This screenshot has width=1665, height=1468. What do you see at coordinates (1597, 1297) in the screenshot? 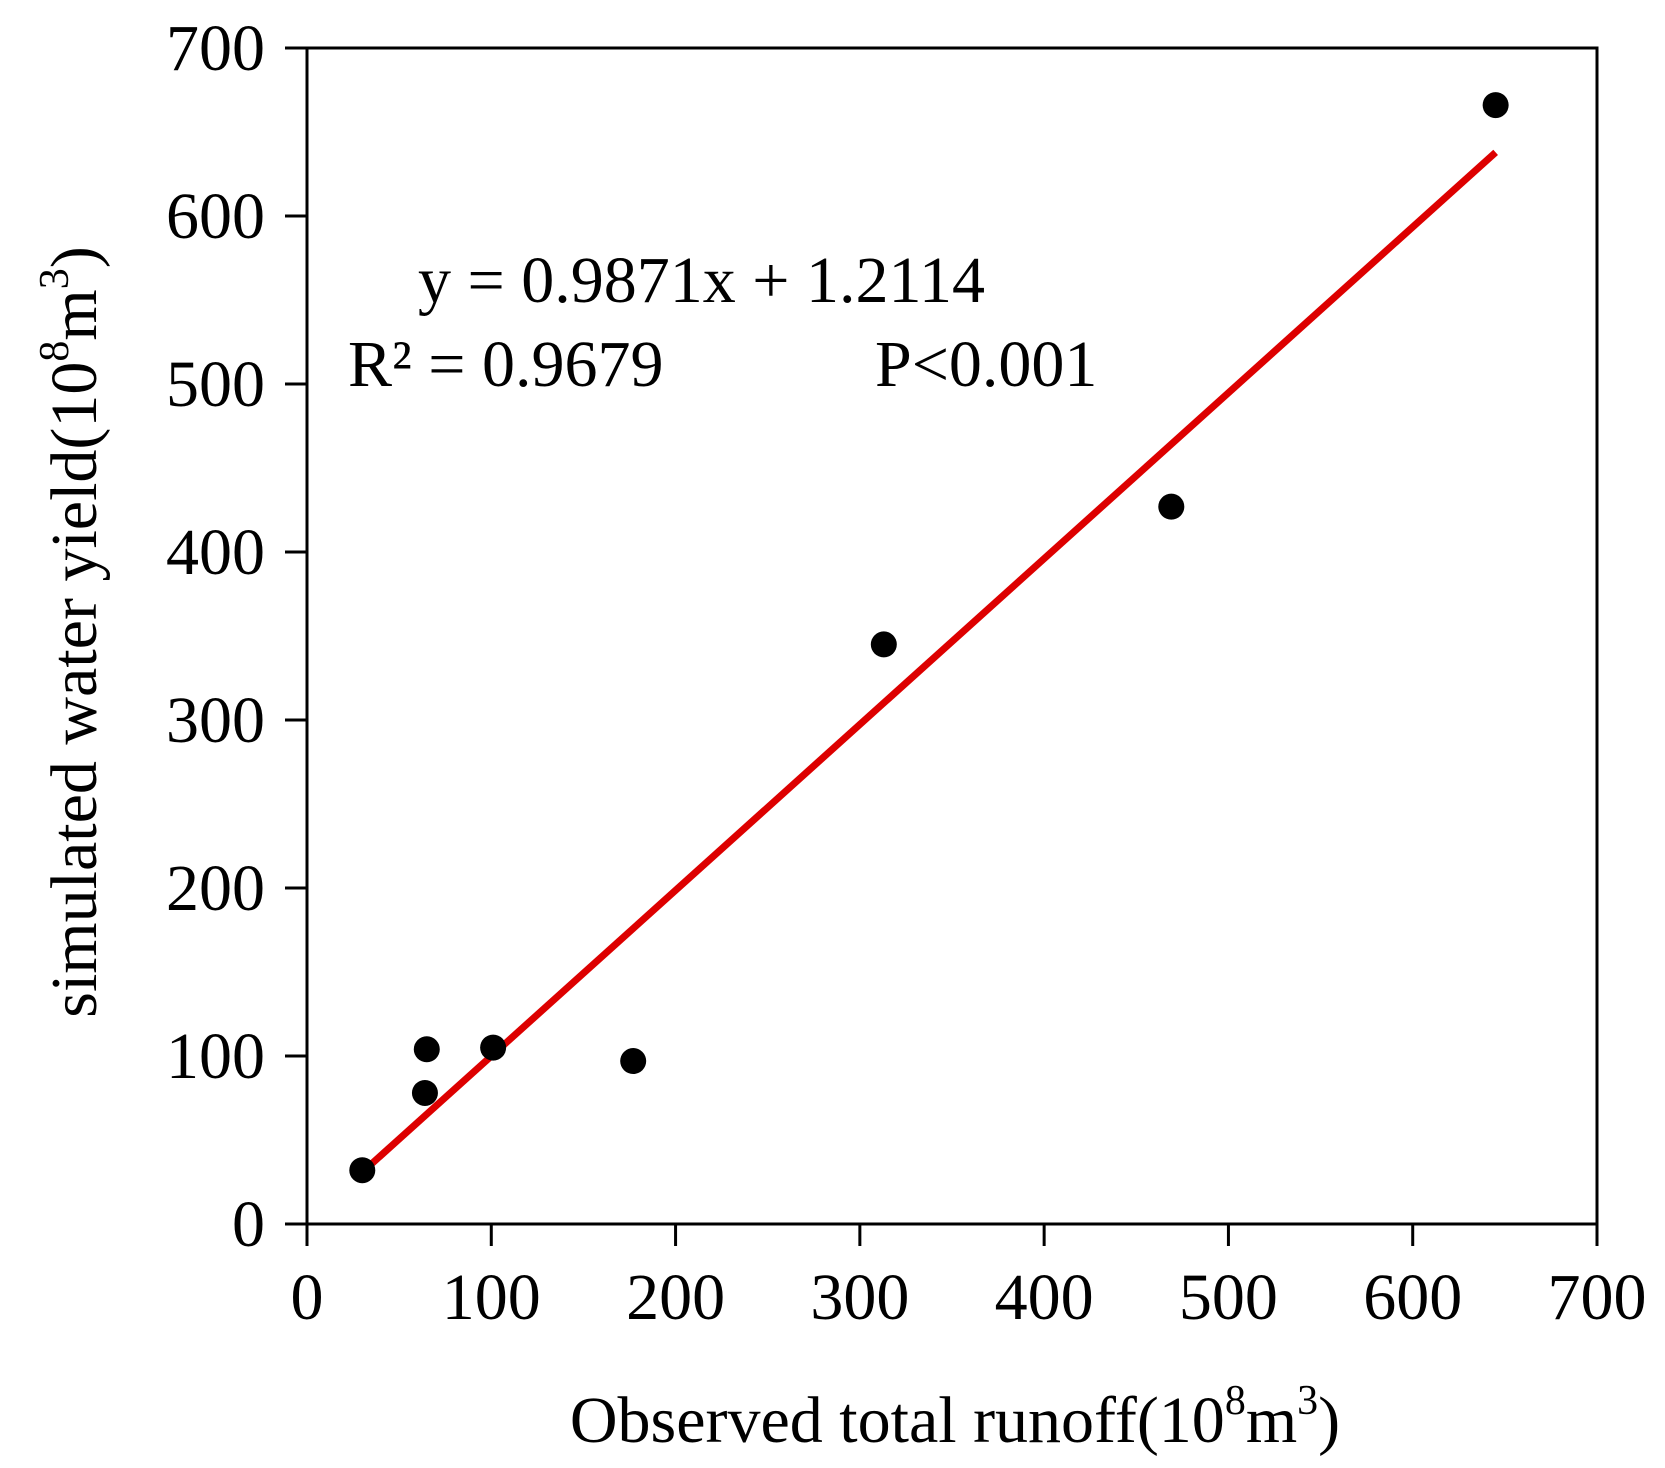
I see `x-tick-label: 700` at bounding box center [1597, 1297].